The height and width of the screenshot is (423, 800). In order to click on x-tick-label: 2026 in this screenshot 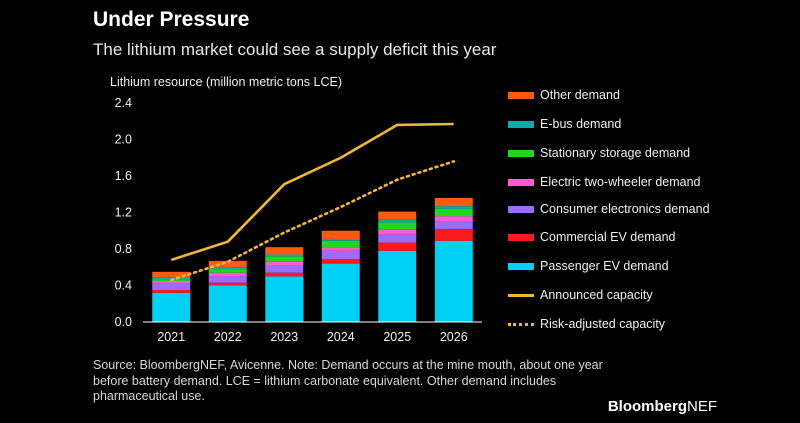, I will do `click(454, 337)`.